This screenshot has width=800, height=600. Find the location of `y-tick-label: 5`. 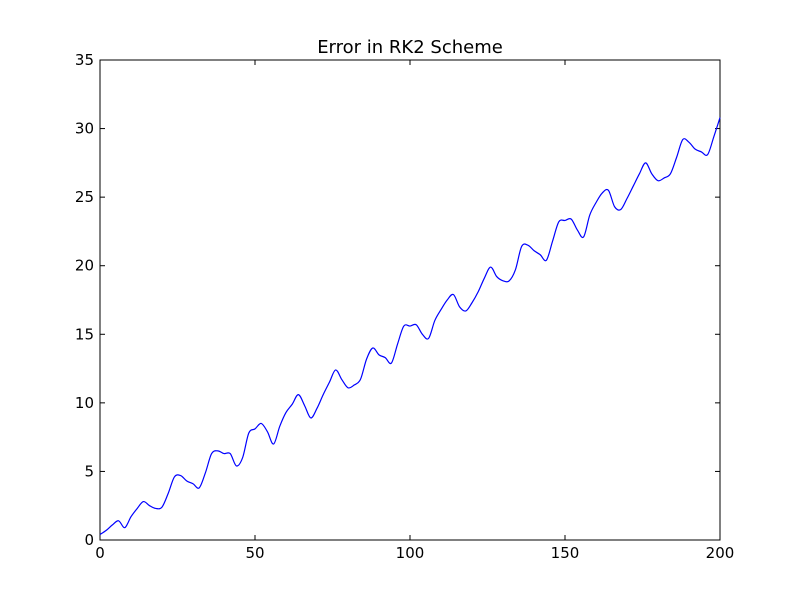

y-tick-label: 5 is located at coordinates (89, 471).